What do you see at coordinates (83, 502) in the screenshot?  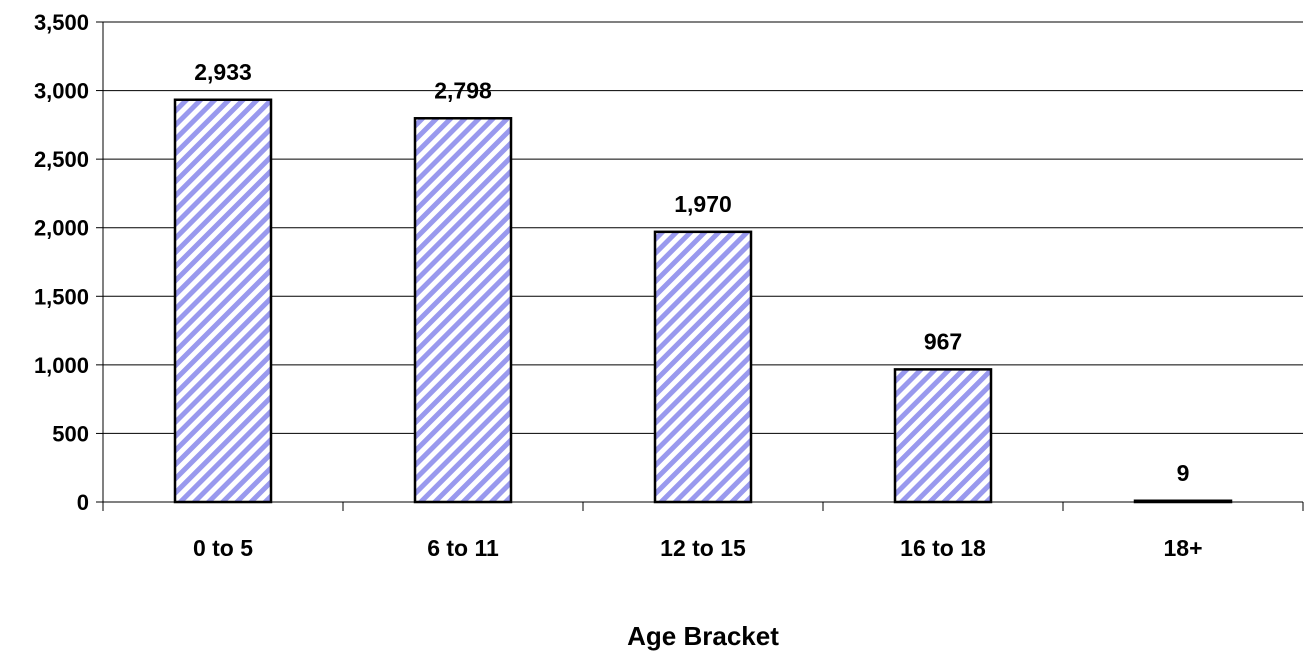 I see `y-tick-label: 0` at bounding box center [83, 502].